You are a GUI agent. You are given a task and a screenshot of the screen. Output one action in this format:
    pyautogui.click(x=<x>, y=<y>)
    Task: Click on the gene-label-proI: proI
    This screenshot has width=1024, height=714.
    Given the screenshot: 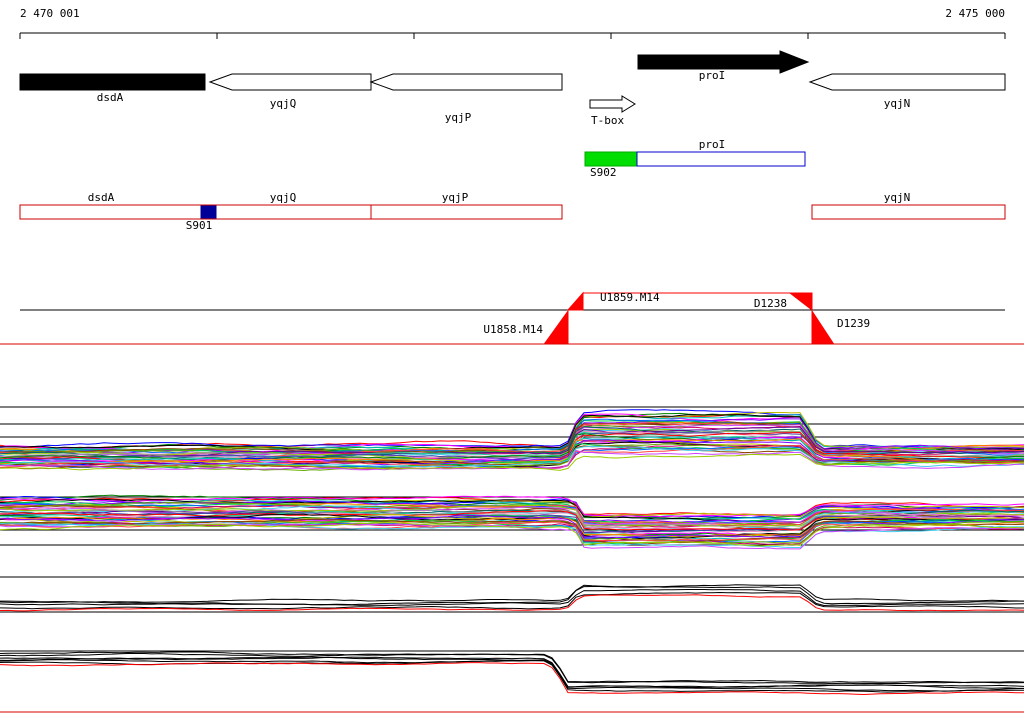 What is the action you would take?
    pyautogui.click(x=712, y=75)
    